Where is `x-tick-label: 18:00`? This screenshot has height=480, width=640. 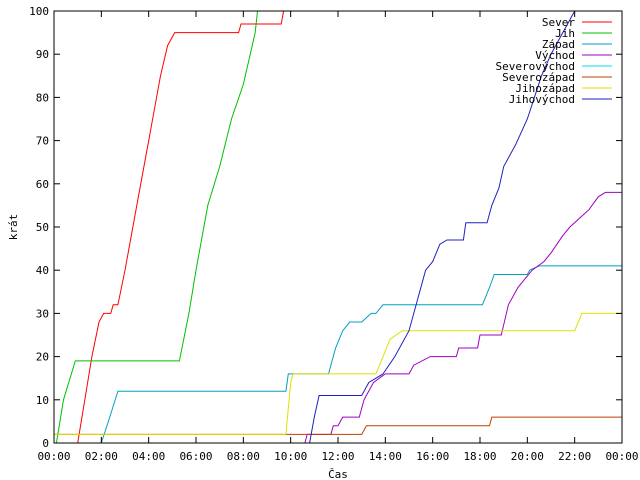 x-tick-label: 18:00 is located at coordinates (479, 456).